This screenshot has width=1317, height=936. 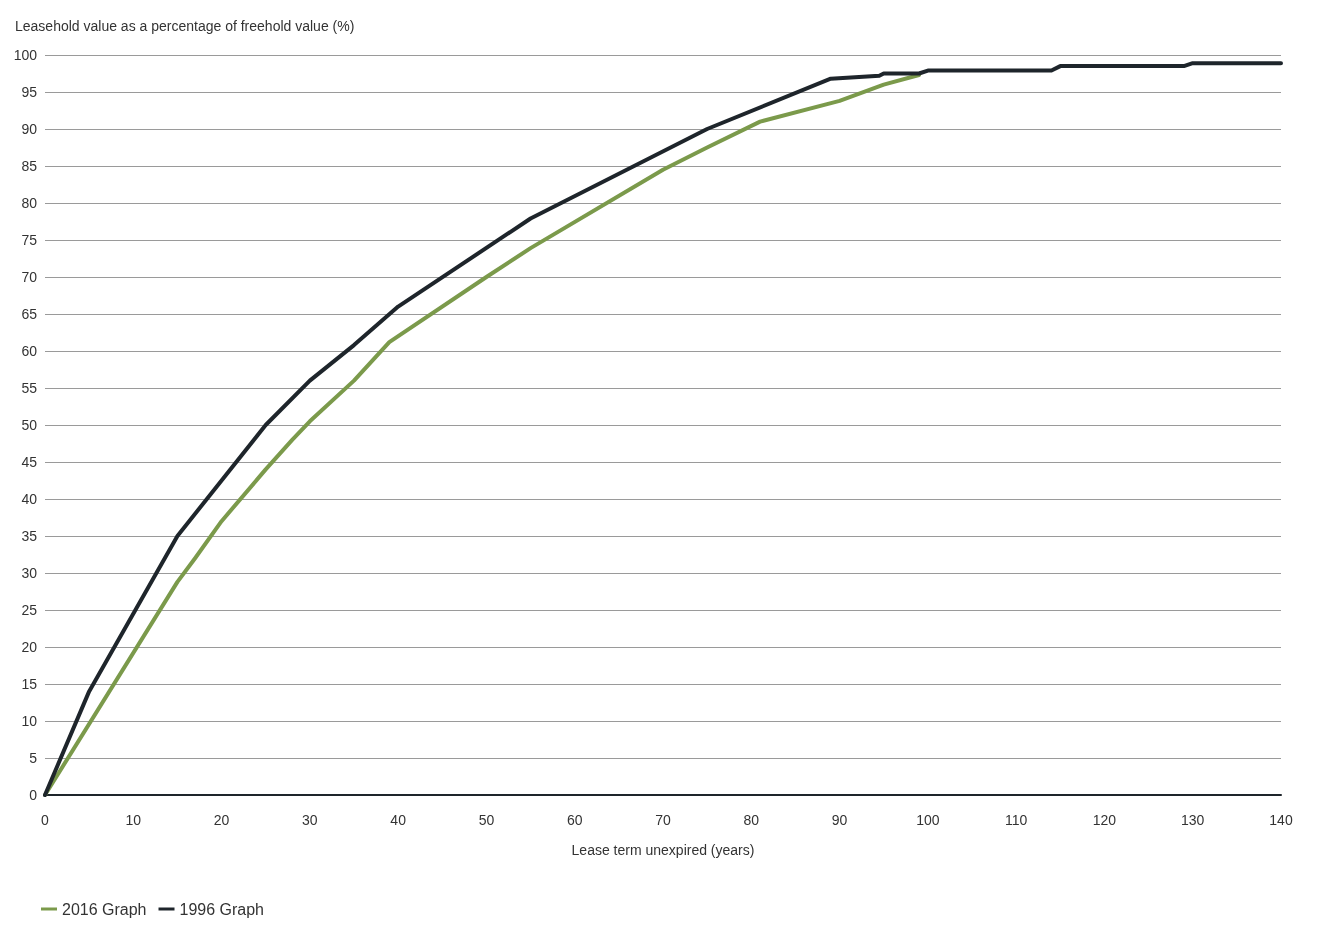 I want to click on y-tick-label: 5, so click(x=33, y=758).